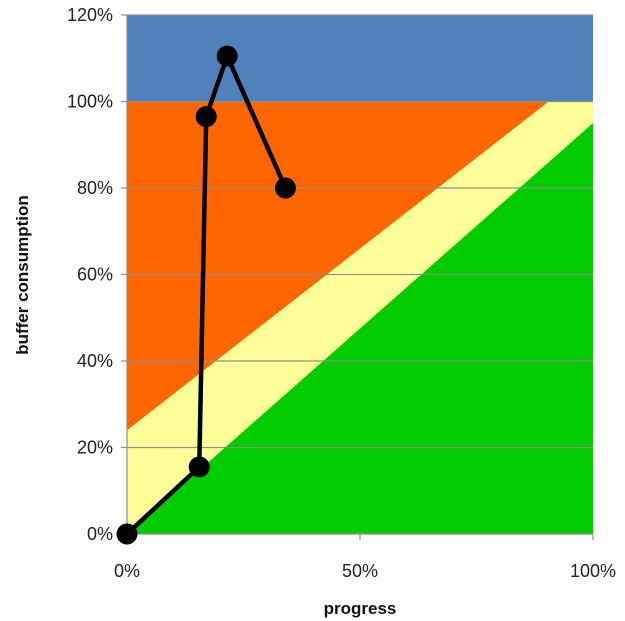  Describe the element at coordinates (127, 571) in the screenshot. I see `x-tick-label: 0%` at that location.